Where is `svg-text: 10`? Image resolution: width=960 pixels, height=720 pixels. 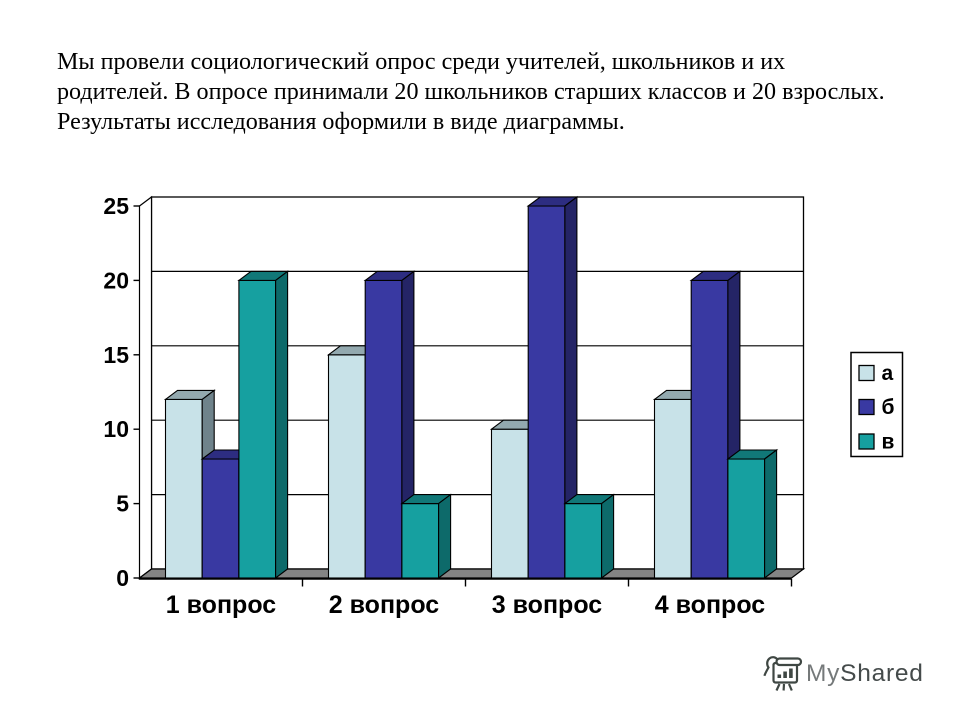 svg-text: 10 is located at coordinates (116, 429).